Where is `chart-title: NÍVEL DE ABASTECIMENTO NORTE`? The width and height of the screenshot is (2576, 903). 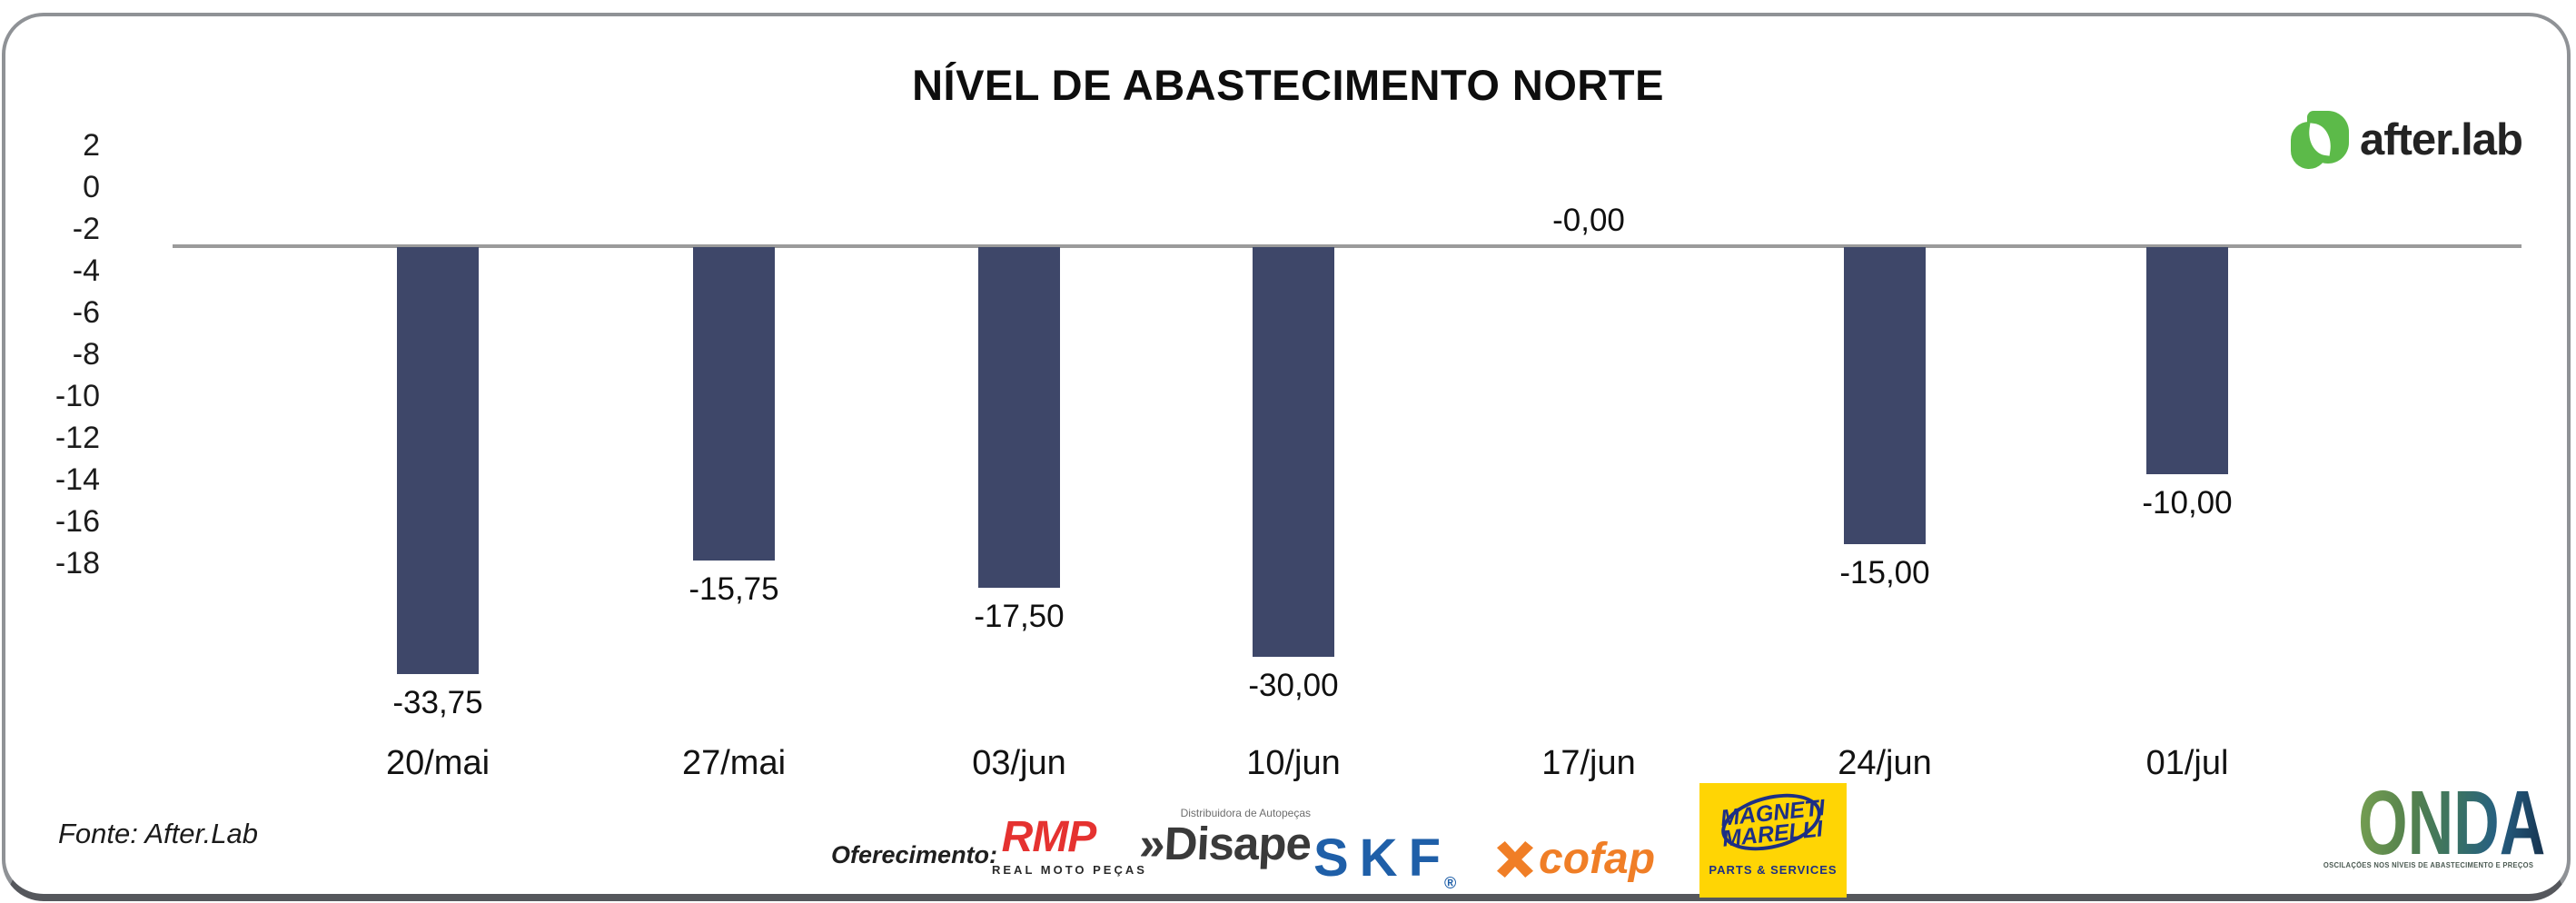 chart-title: NÍVEL DE ABASTECIMENTO NORTE is located at coordinates (1288, 85).